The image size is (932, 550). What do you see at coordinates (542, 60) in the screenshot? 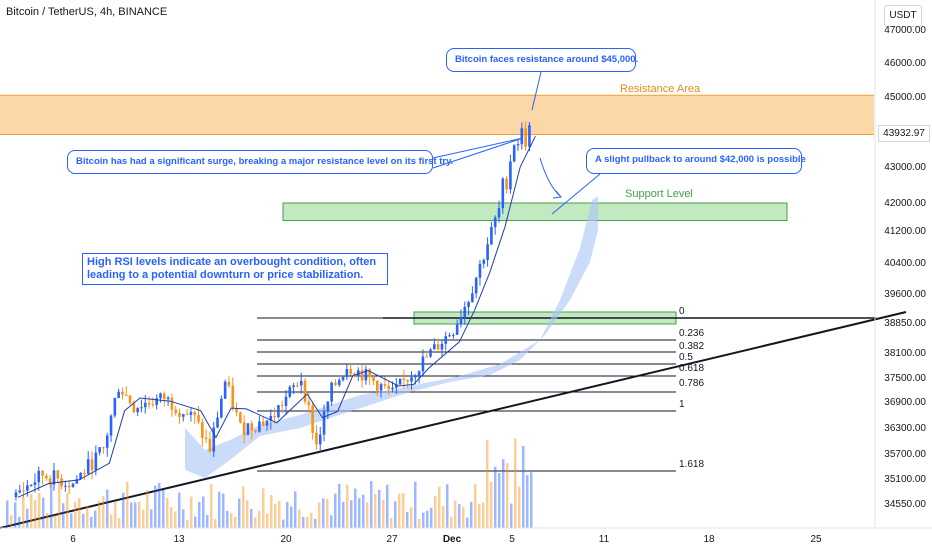
I see `resistance-callout: Bitcoin faces resistance around $45,000.` at bounding box center [542, 60].